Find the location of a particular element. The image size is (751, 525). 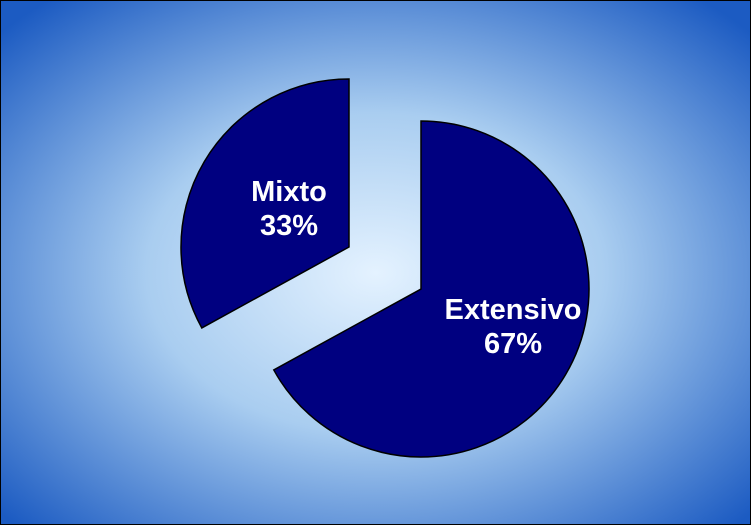

slice-percent-extensivo: 67% is located at coordinates (513, 344).